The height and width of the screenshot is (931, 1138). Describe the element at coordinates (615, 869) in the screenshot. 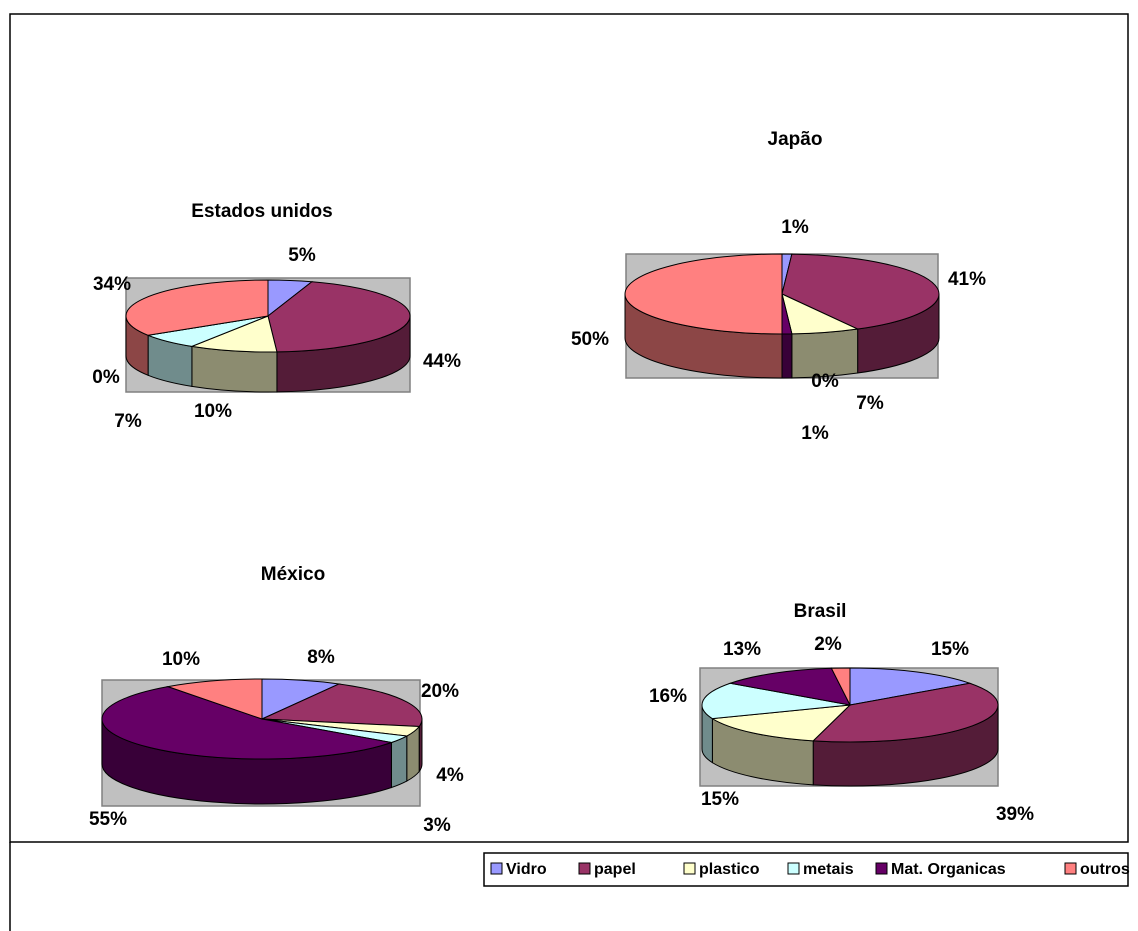

I see `legend-label: papel` at that location.